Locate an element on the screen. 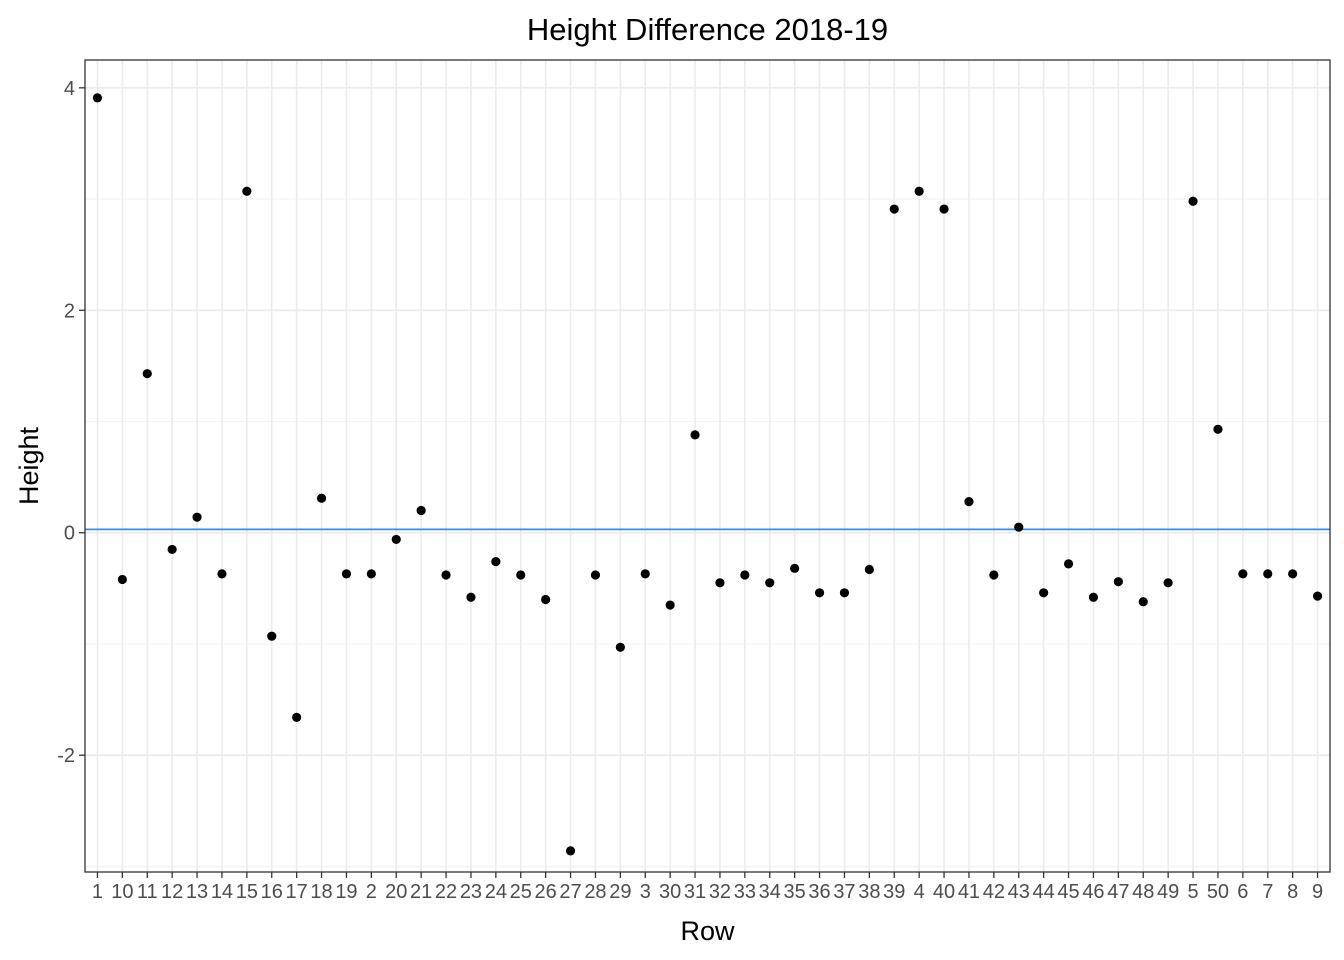 Image resolution: width=1344 pixels, height=960 pixels. x-tick-label: 27 is located at coordinates (570, 892).